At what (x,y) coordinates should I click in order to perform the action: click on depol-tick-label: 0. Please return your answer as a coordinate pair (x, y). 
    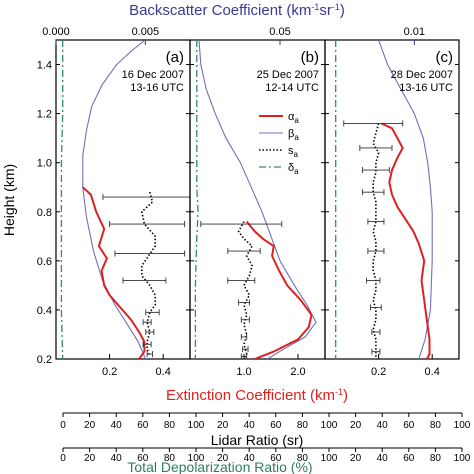
    Looking at the image, I should click on (63, 458).